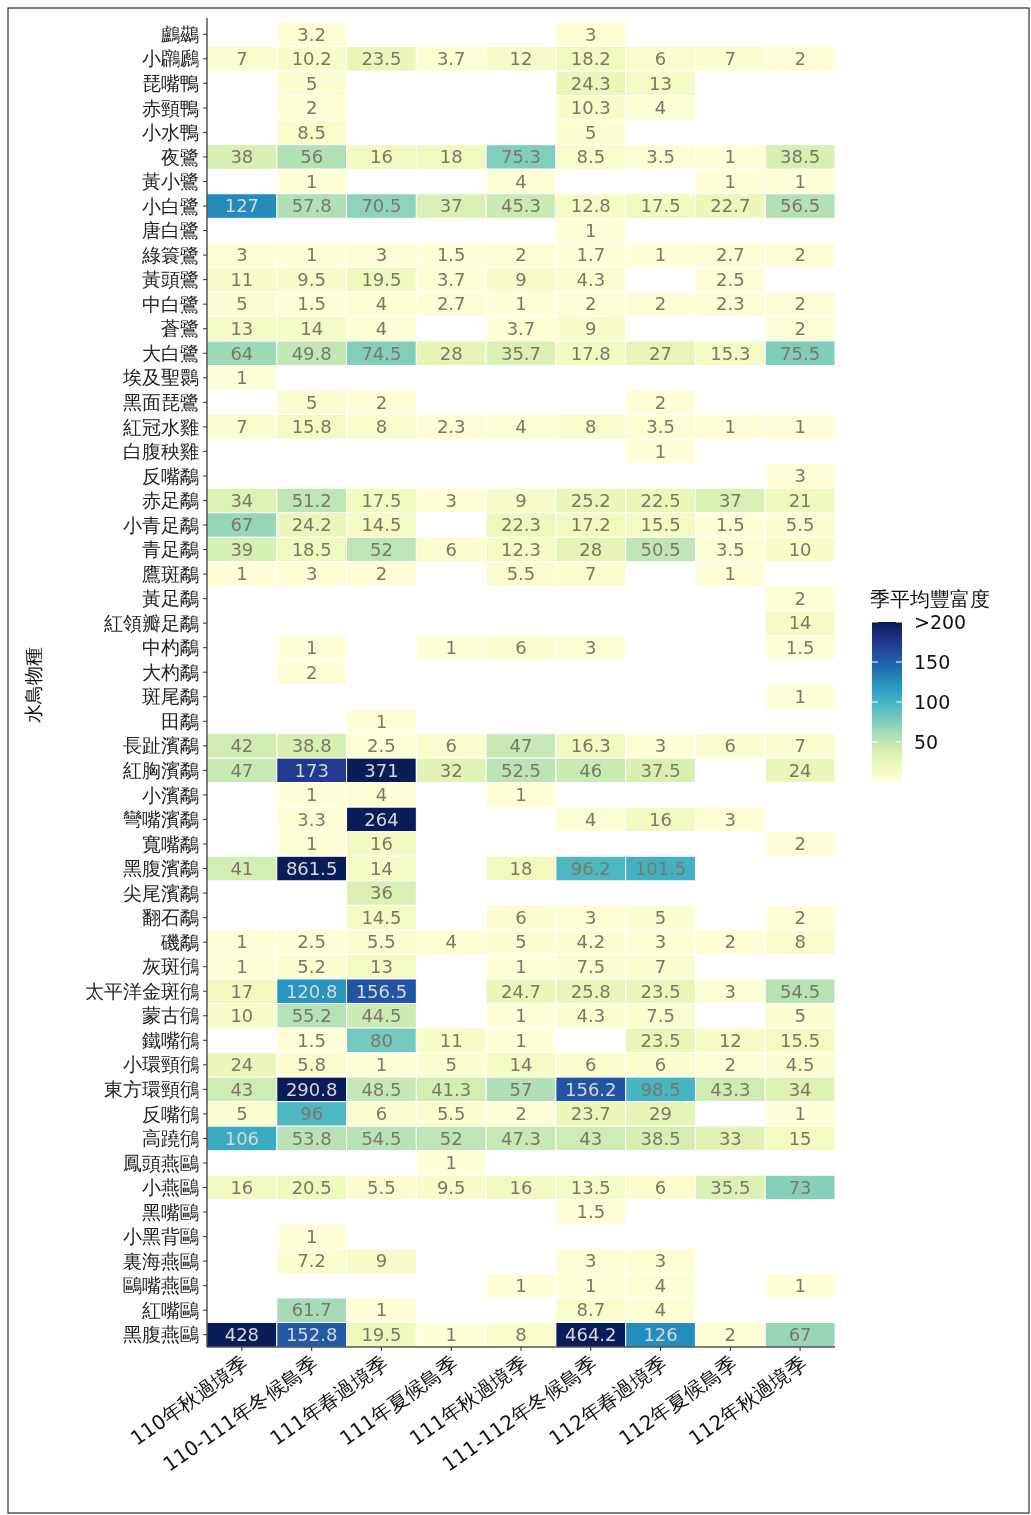 The image size is (1031, 1515). I want to click on data-label: 101.5, so click(660, 868).